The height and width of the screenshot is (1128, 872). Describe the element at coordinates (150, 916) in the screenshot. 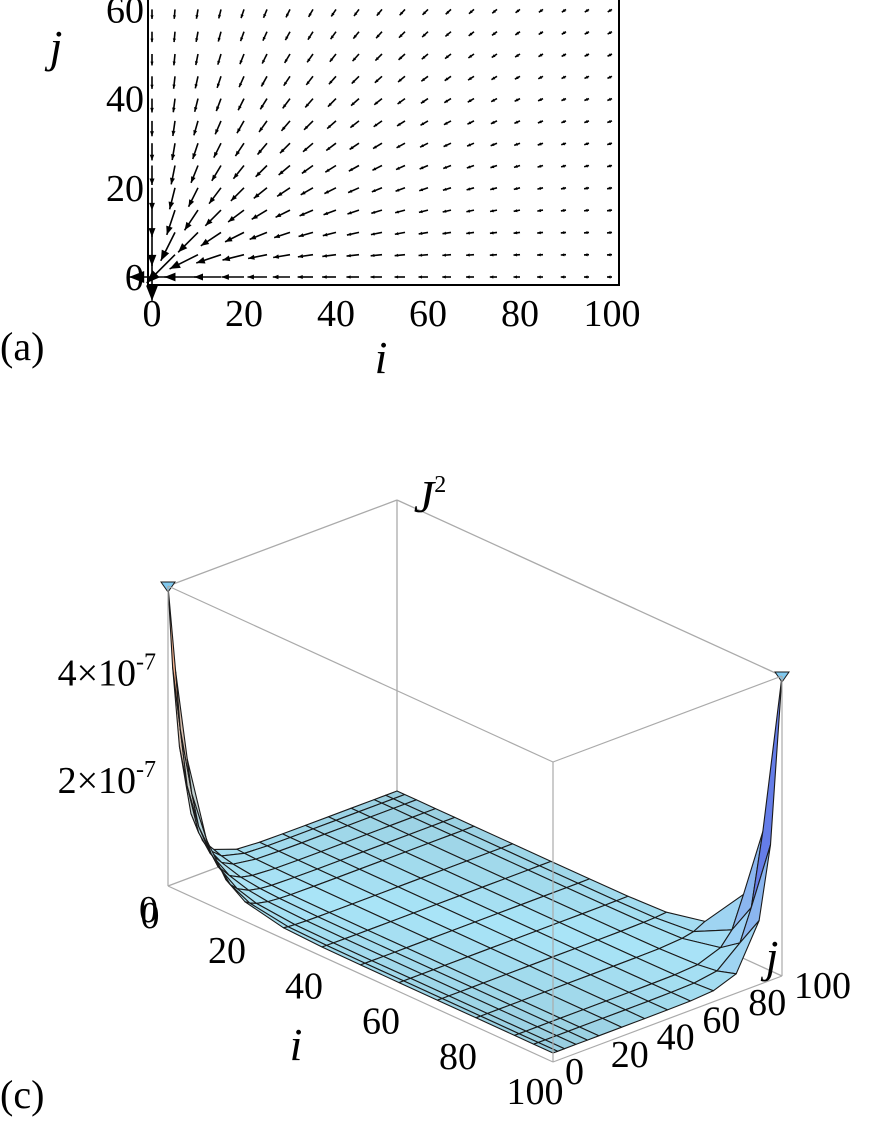

I see `panel-c-i-tick-label: 0` at that location.